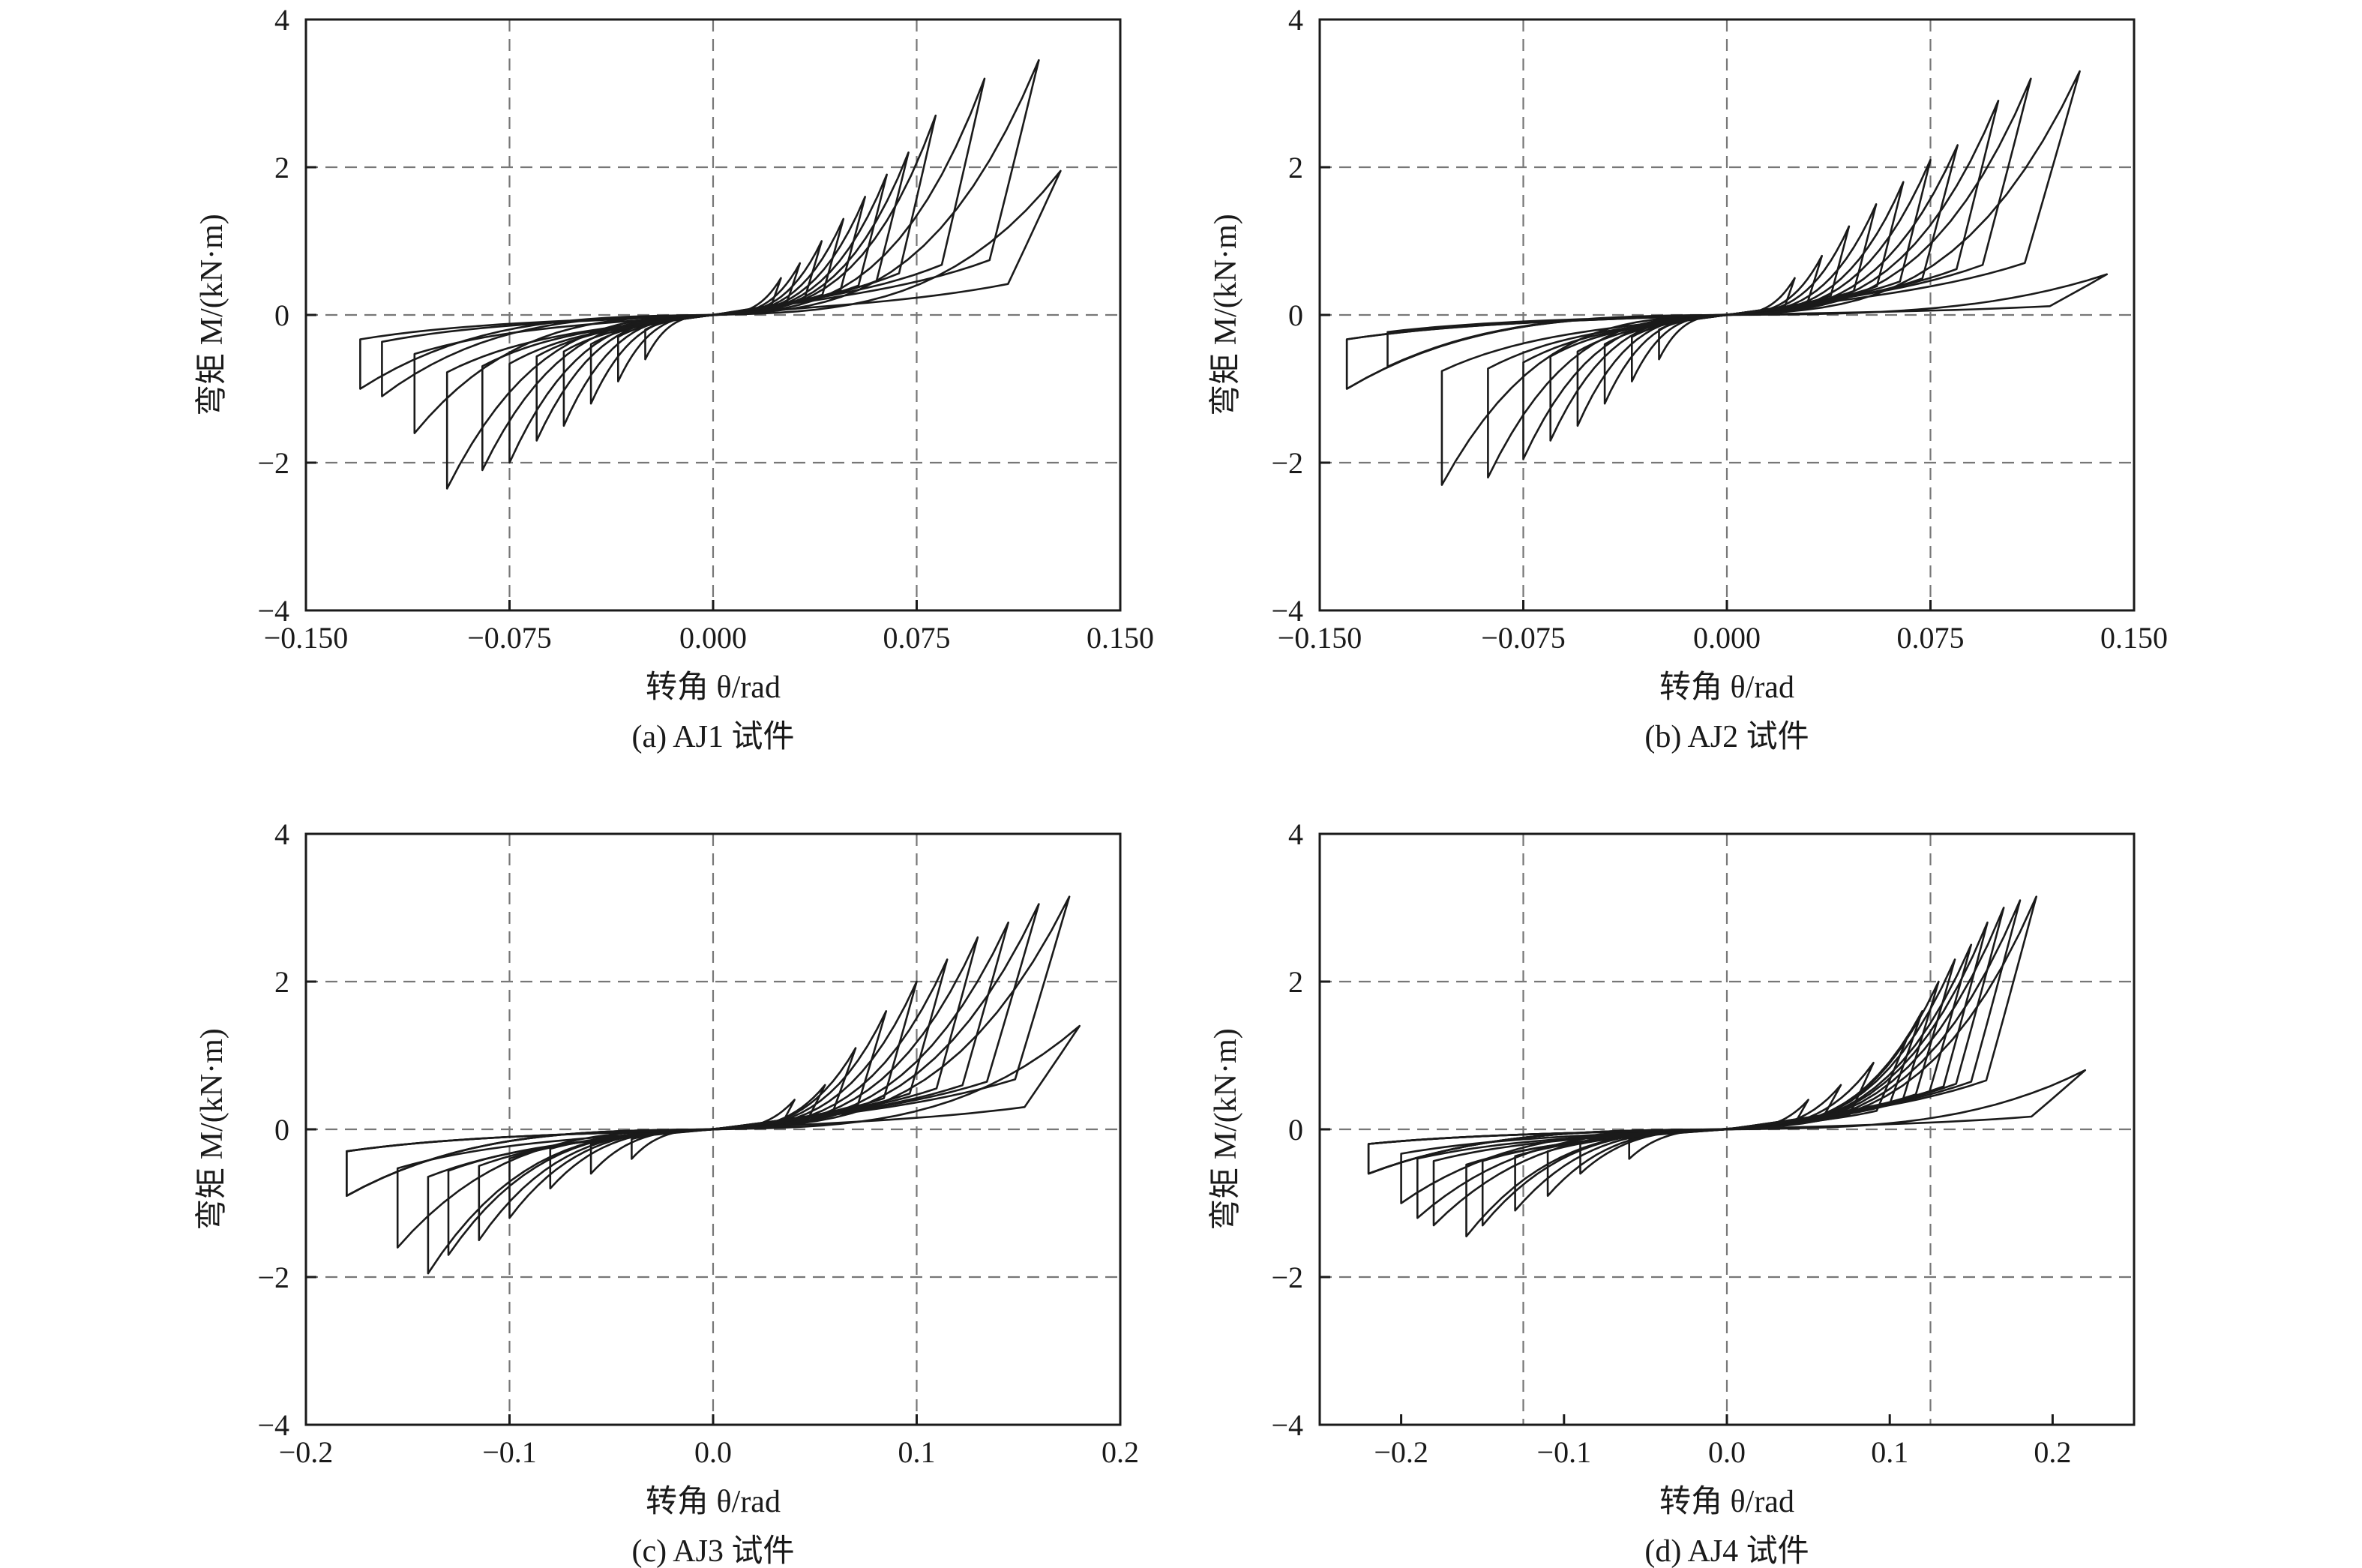 Image resolution: width=2362 pixels, height=1568 pixels. I want to click on panel-caption: (b) AJ2 试件, so click(1726, 737).